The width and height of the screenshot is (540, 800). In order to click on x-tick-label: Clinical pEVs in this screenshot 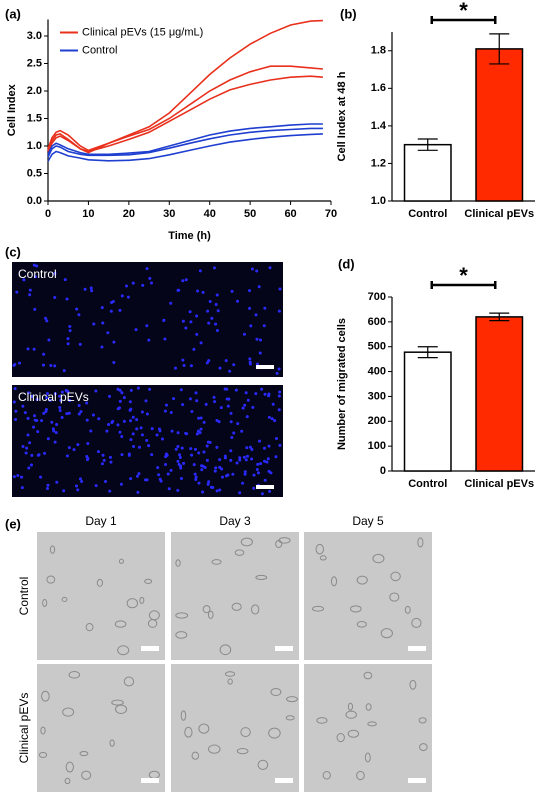, I will do `click(499, 484)`.